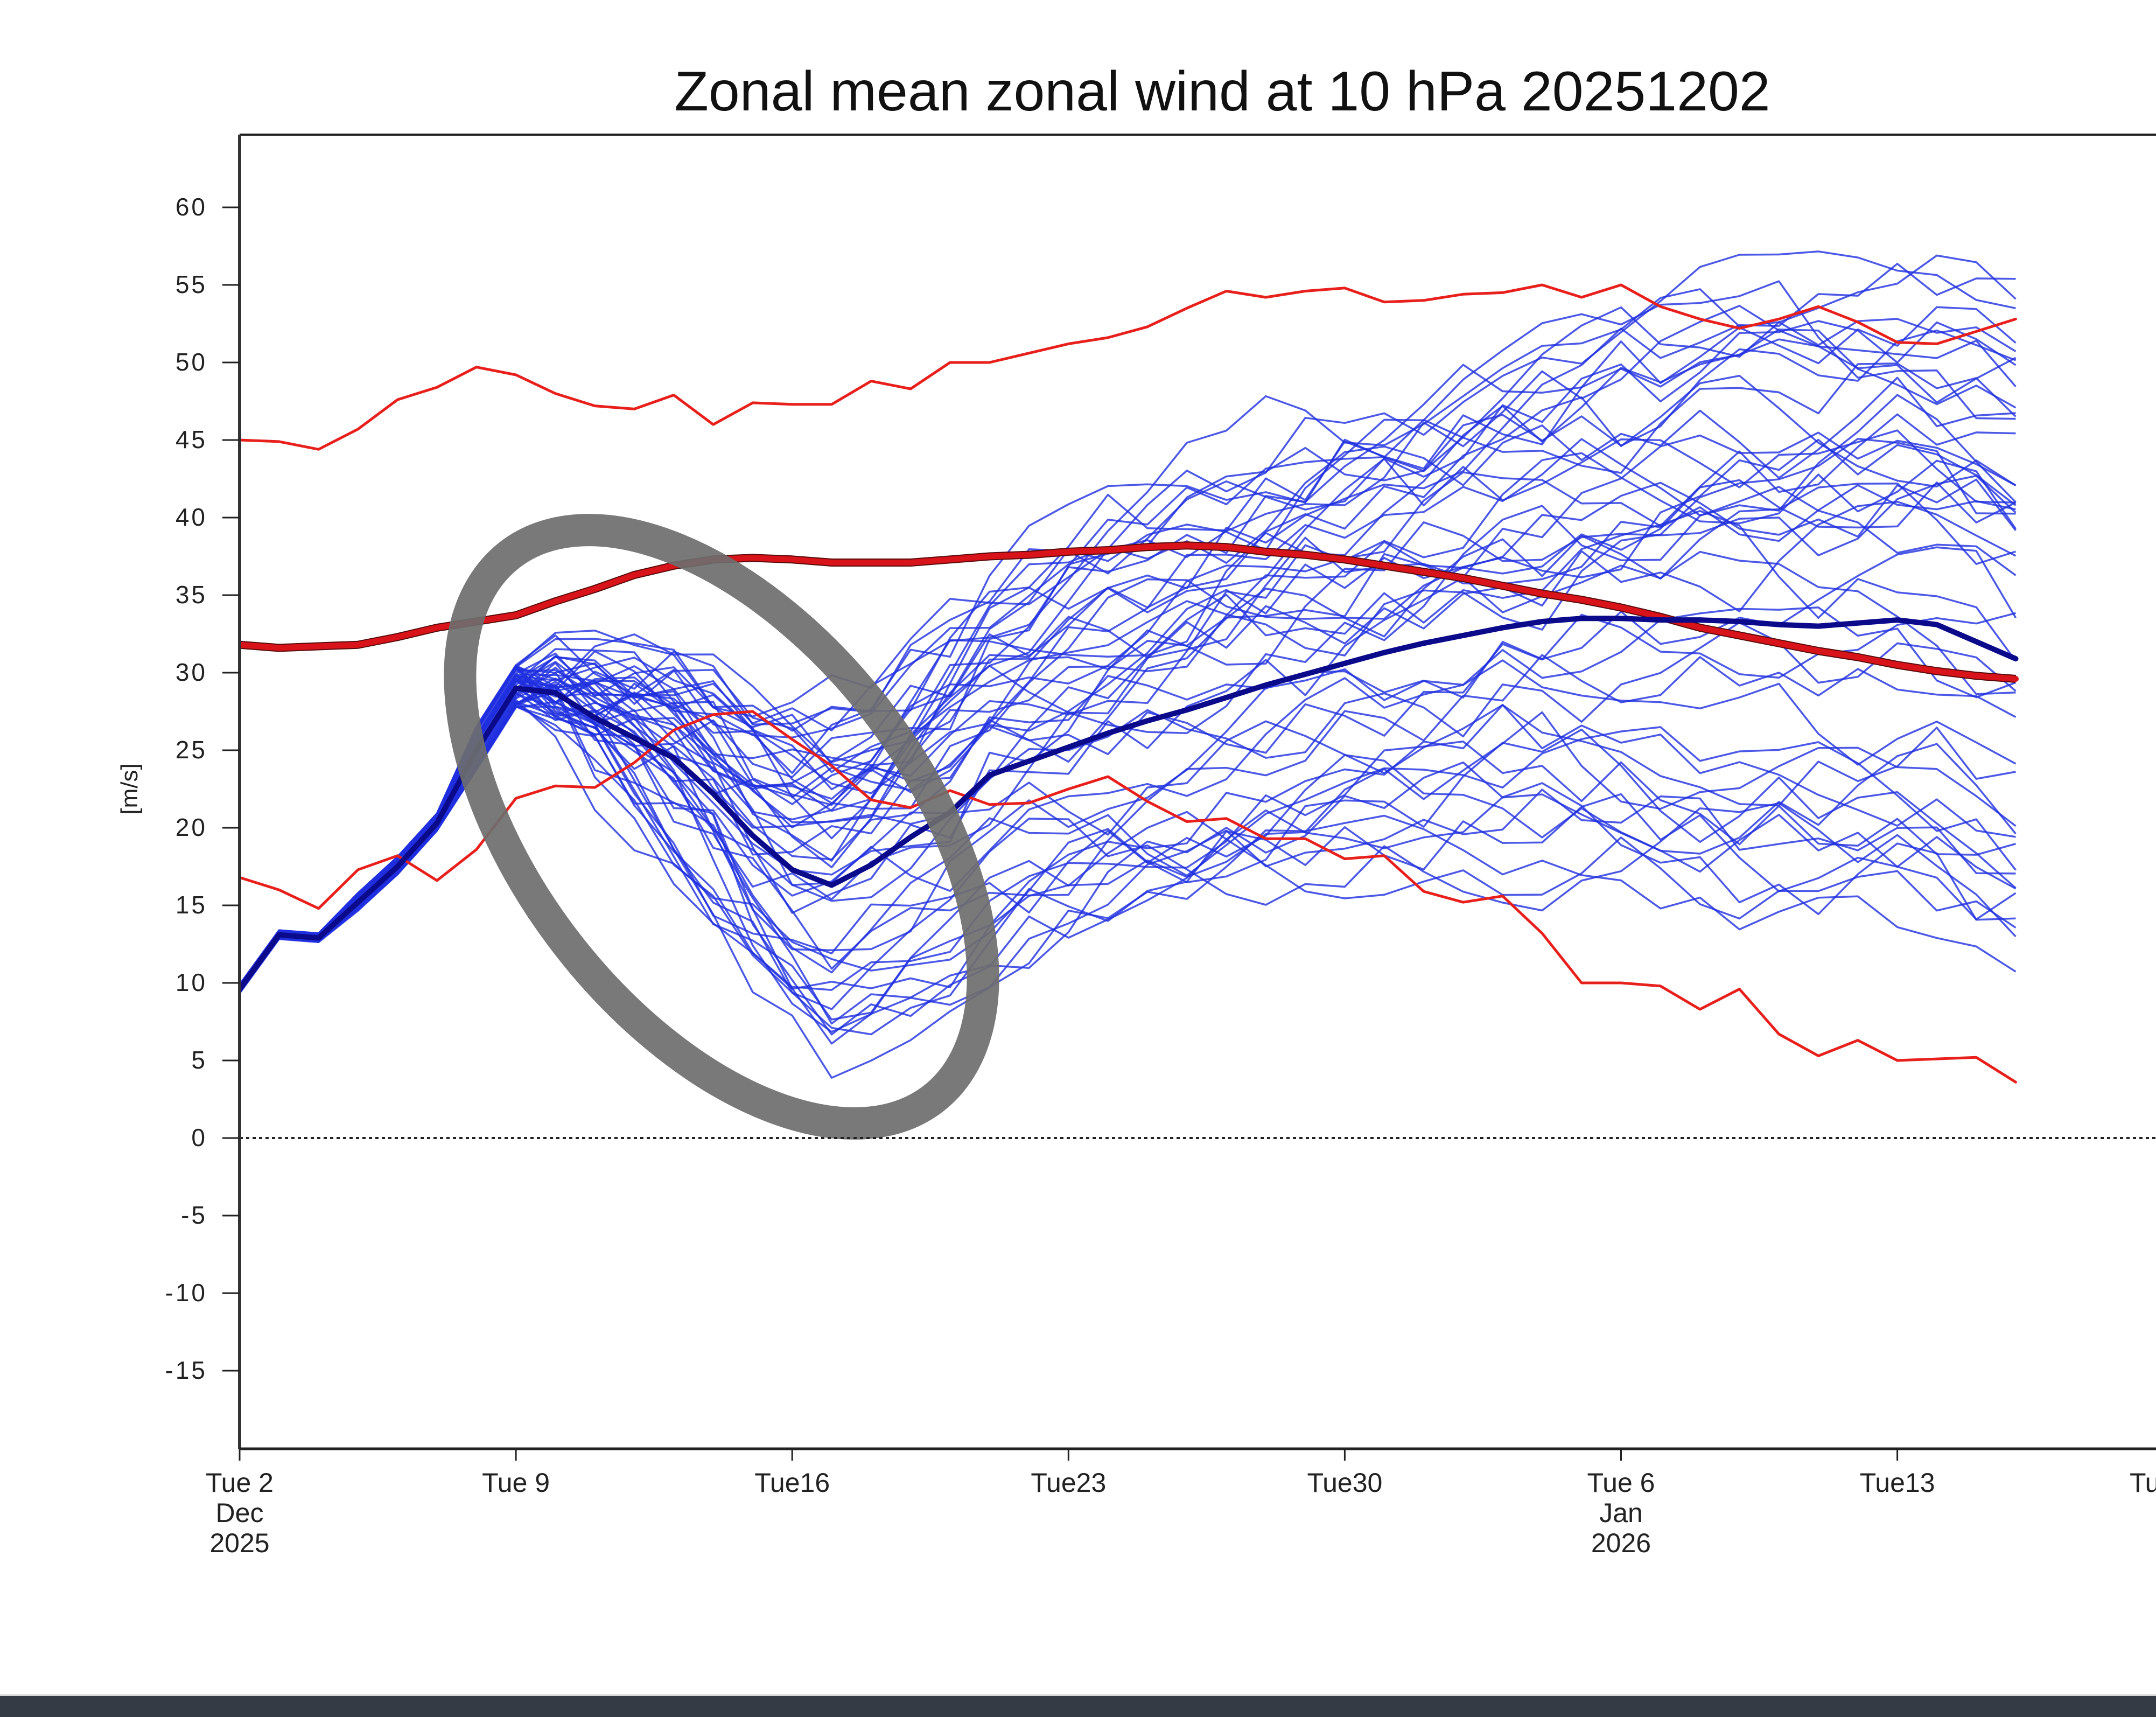 The height and width of the screenshot is (1717, 2156). I want to click on x-tick-label: Tue 6, so click(1621, 1483).